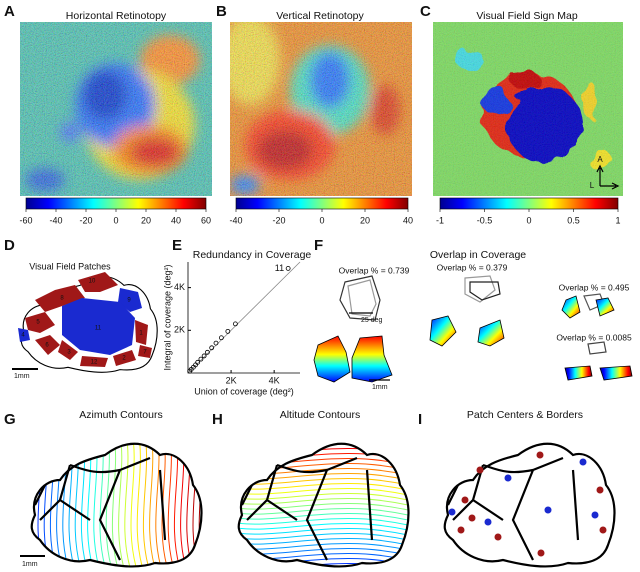 Image resolution: width=640 pixels, height=572 pixels. I want to click on panel-title: Visual Field Sign Map, so click(527, 16).